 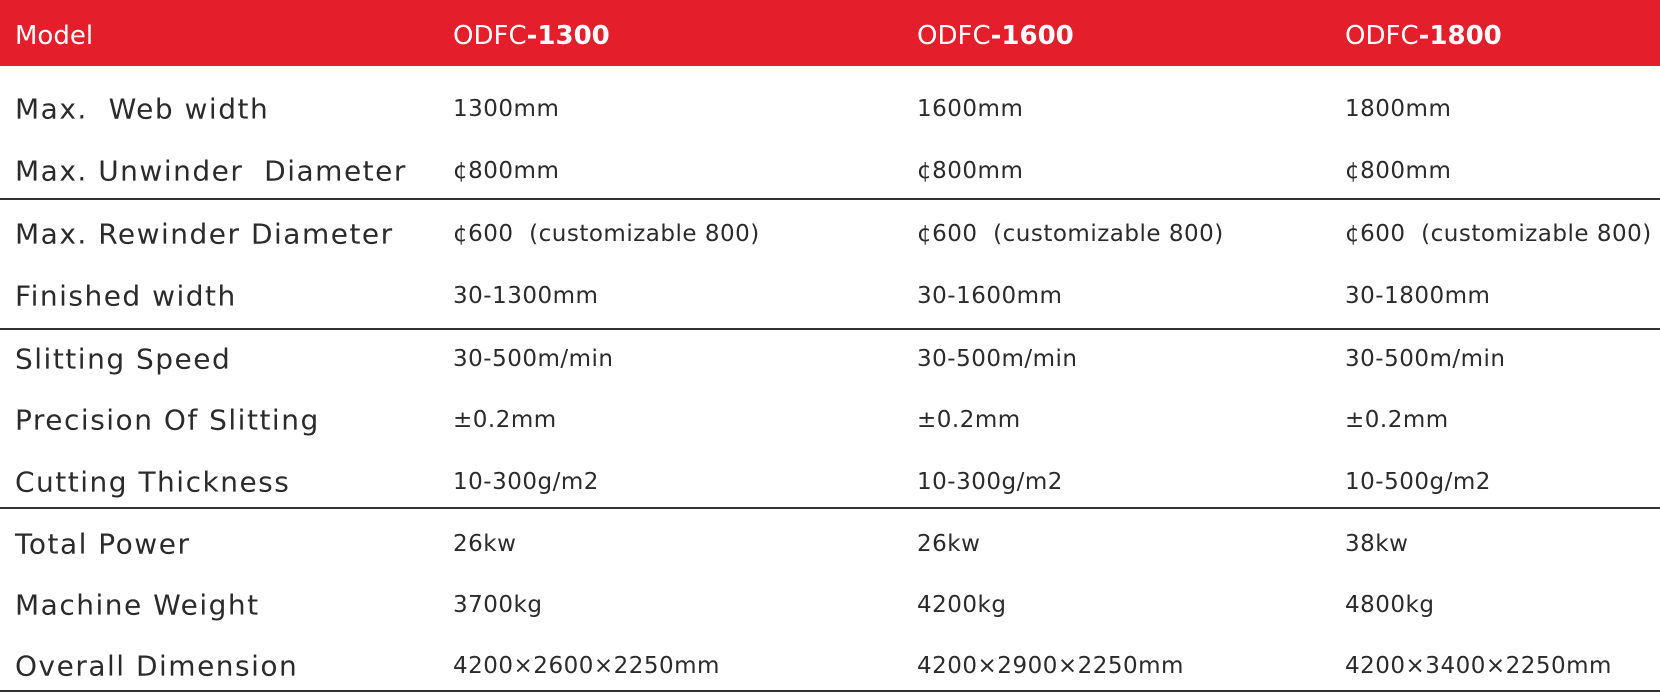 I want to click on spec-label: Total Power, so click(x=103, y=544).